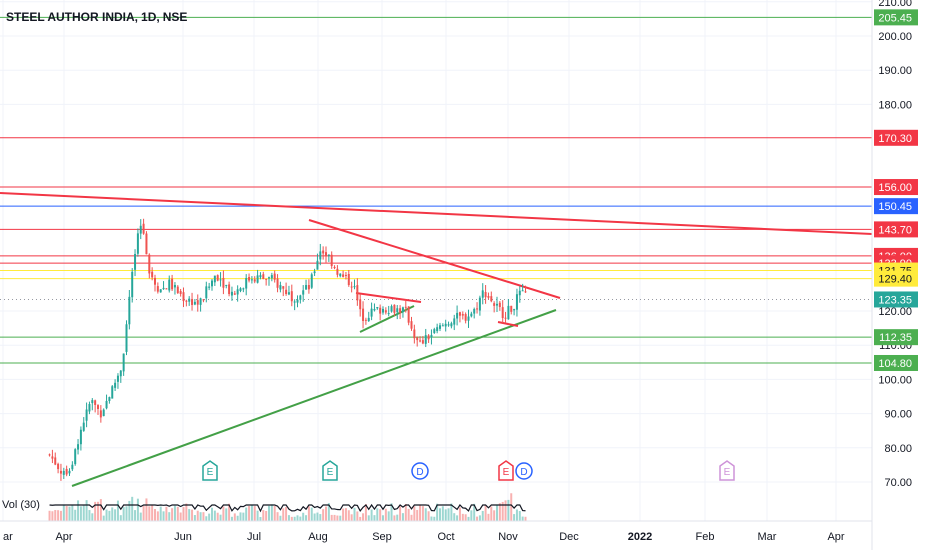  What do you see at coordinates (70, 17) in the screenshot?
I see `symbol-name: STEEL AUTHOR INDIA` at bounding box center [70, 17].